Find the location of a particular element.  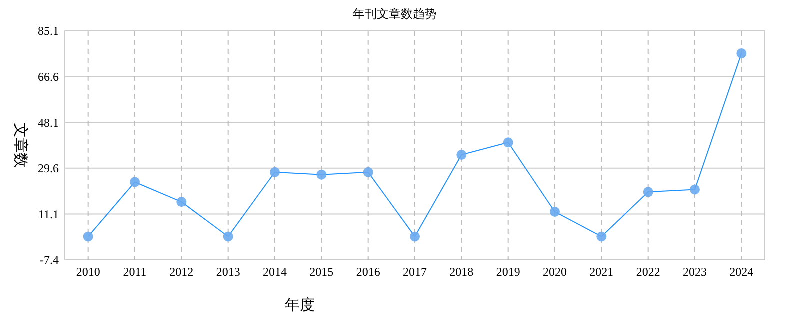

x-tick-label: 2016 is located at coordinates (368, 272).